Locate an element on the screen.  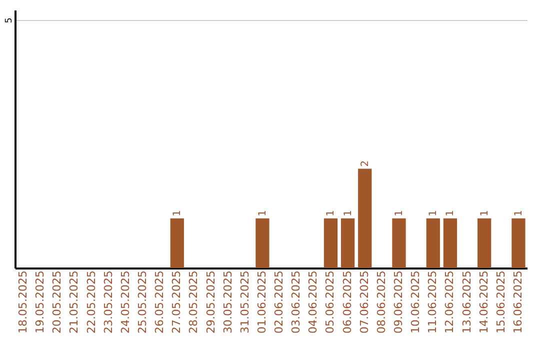
x-tick-label: 09.06.2025 is located at coordinates (398, 302).